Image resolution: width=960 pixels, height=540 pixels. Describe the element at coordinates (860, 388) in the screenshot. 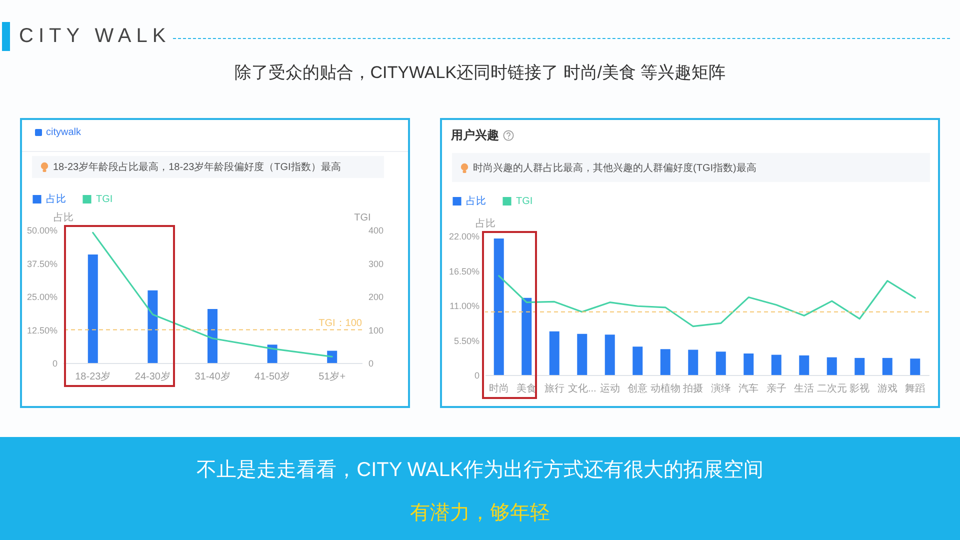

I see `x-tick-label: 影视` at that location.